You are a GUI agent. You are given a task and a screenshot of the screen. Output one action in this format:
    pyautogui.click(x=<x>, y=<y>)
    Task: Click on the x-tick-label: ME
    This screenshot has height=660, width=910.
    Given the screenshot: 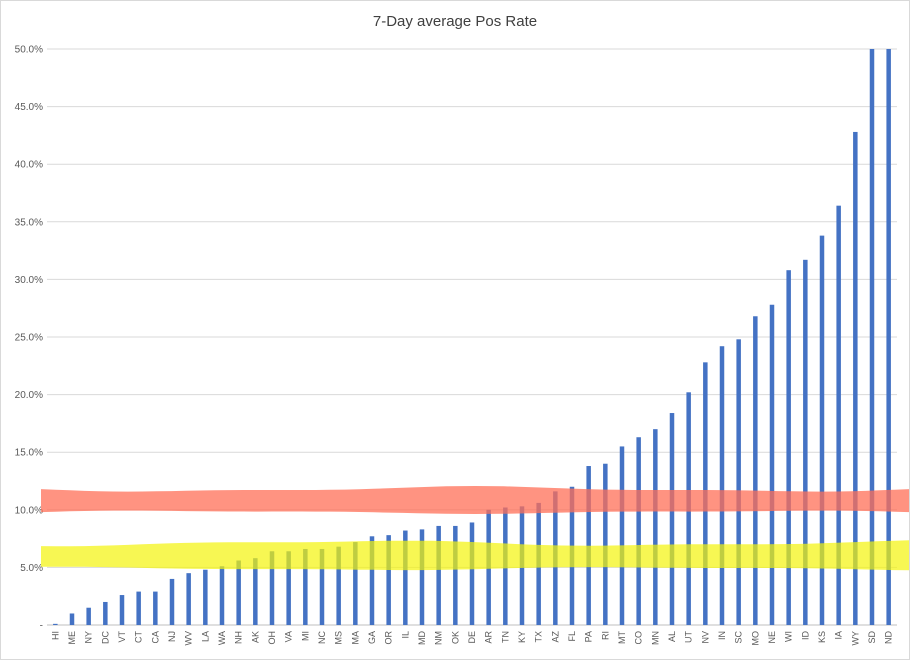 What is the action you would take?
    pyautogui.click(x=72, y=638)
    